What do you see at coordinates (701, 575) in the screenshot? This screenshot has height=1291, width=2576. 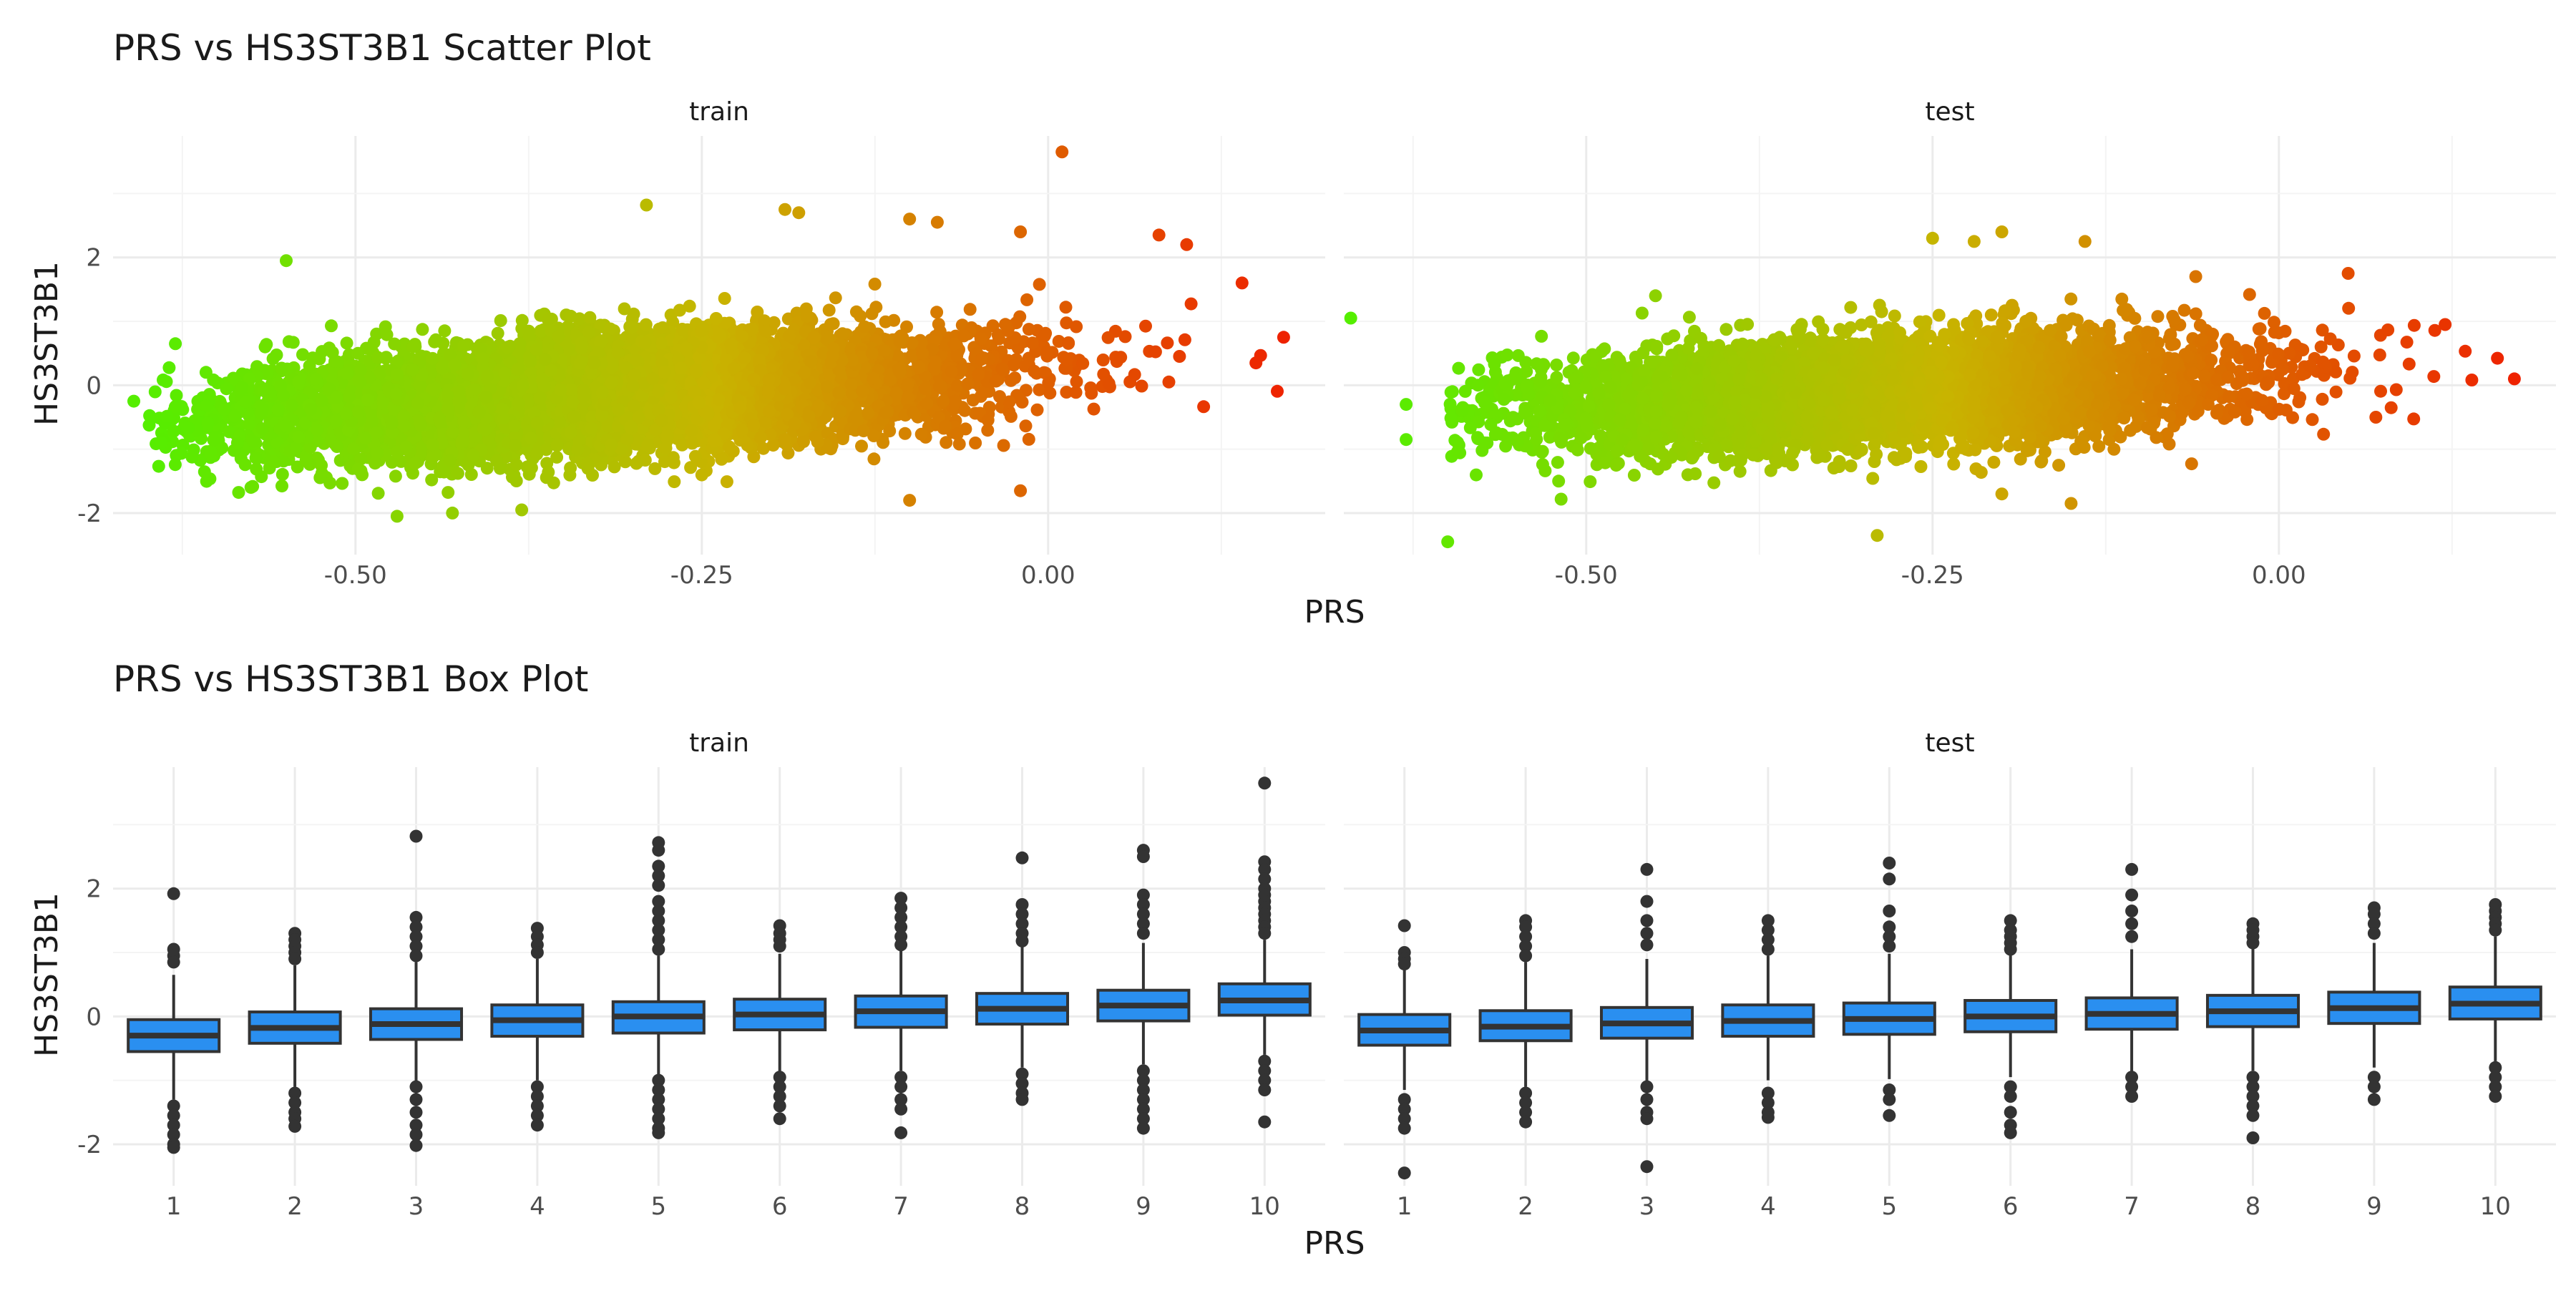 I see `scatter-train-x-tick-label: -0.25` at bounding box center [701, 575].